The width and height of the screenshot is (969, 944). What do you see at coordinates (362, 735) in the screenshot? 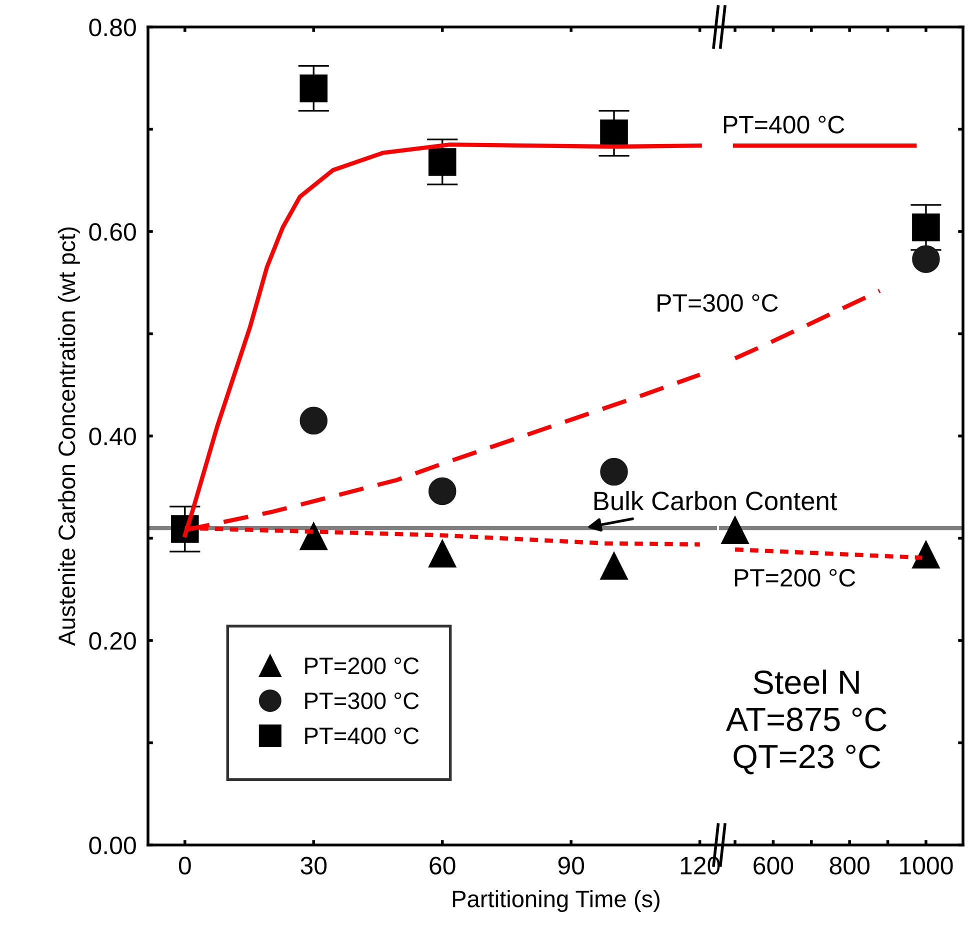
I see `legend-label: PT=400 °C` at bounding box center [362, 735].